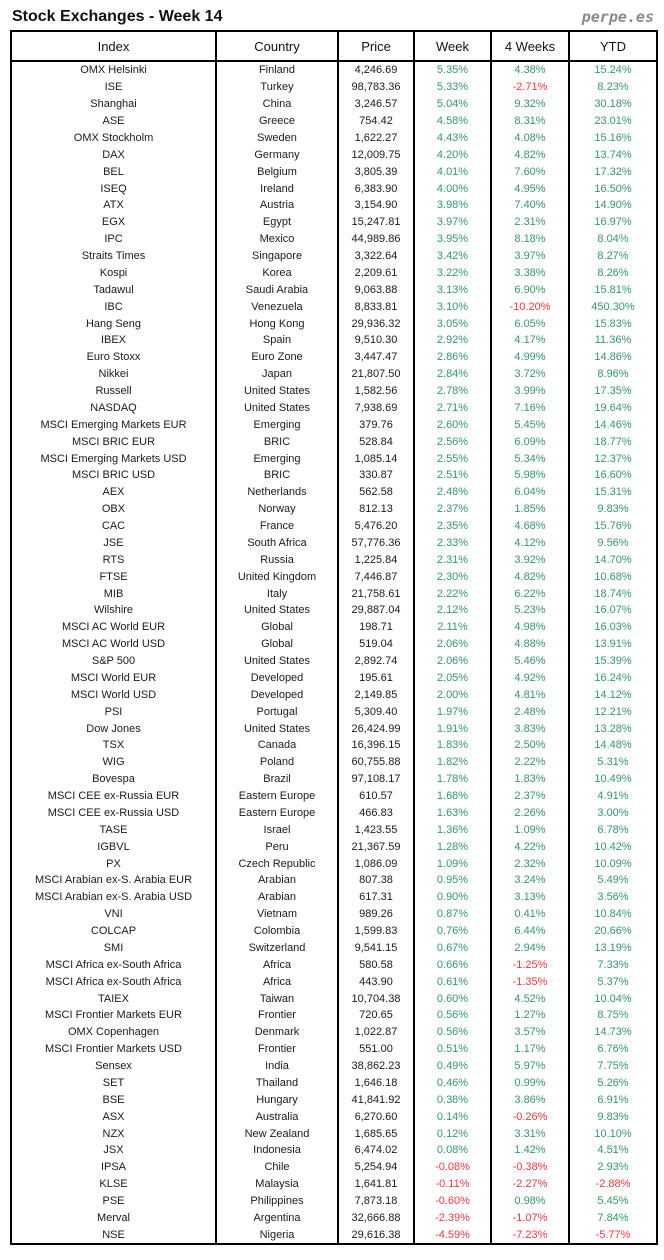  I want to click on index-cell: Dow Jones, so click(113, 728).